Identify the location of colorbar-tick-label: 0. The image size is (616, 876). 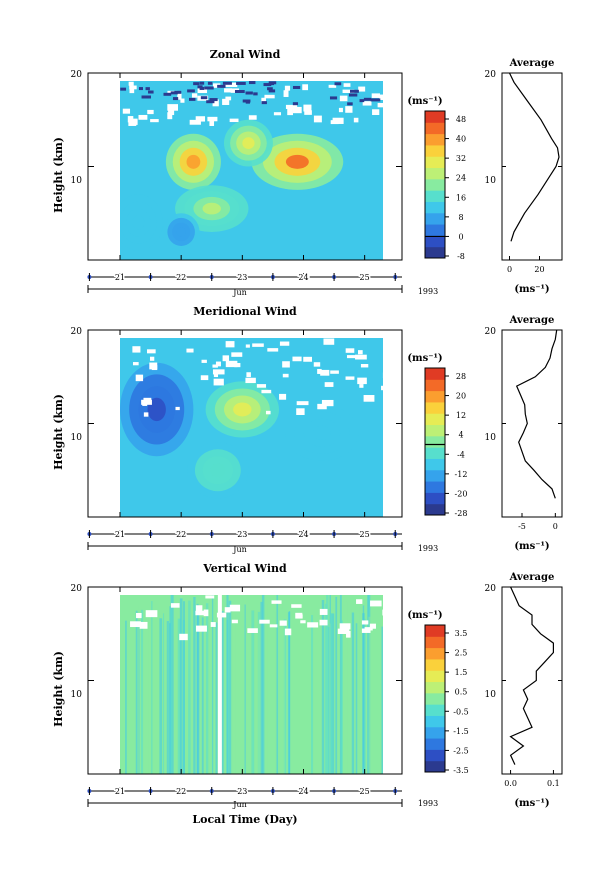
(460, 236).